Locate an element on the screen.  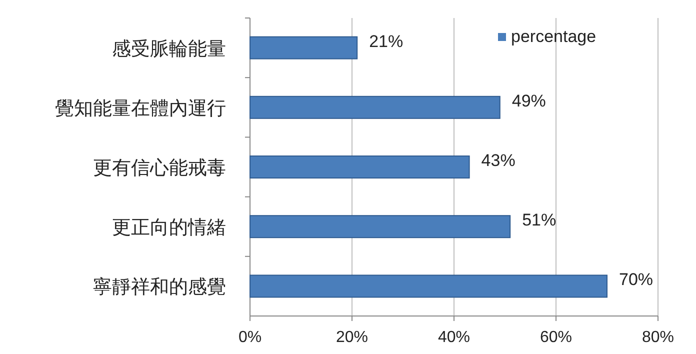
x-tick-label: 0% is located at coordinates (250, 337).